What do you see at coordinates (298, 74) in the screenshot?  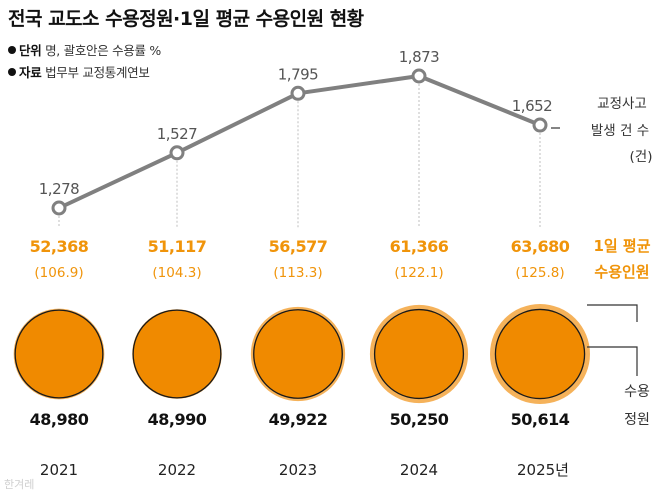 I see `incident-value-label: 1,795` at bounding box center [298, 74].